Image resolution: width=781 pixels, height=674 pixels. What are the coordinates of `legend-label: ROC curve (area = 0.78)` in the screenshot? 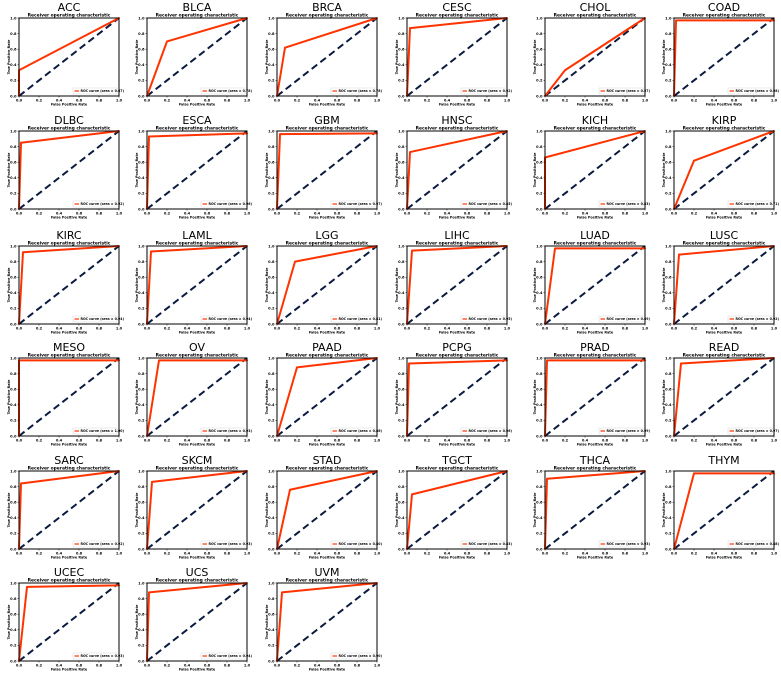 It's located at (361, 91).